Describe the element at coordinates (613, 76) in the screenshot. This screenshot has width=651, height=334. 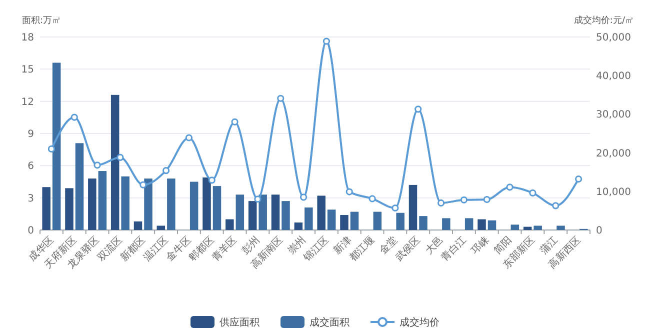
I see `y2-tick-label: 40,000` at that location.